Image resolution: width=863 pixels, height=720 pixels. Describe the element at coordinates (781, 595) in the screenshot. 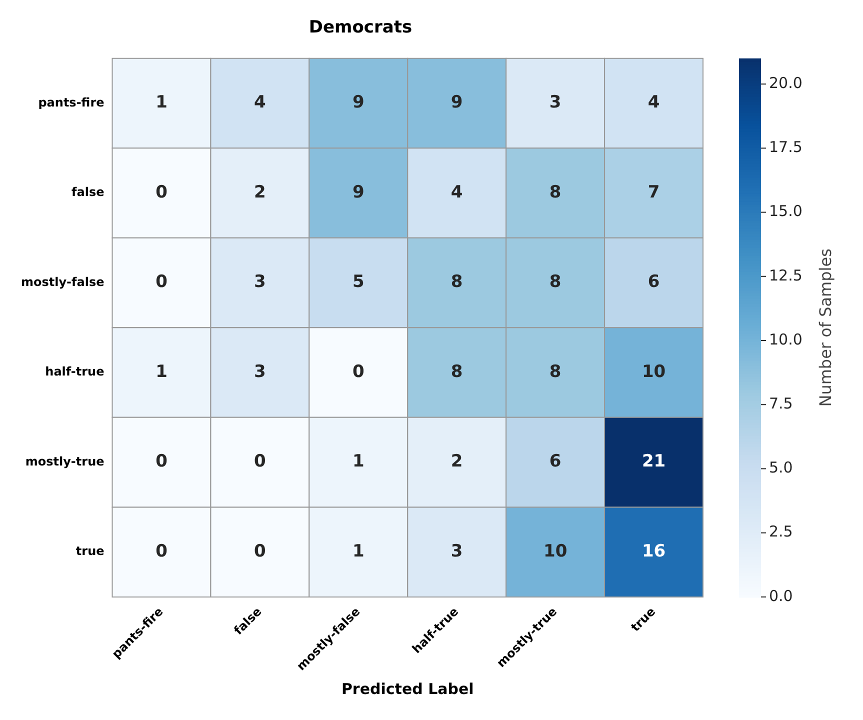

I see `color-bar-label: 0.0` at that location.